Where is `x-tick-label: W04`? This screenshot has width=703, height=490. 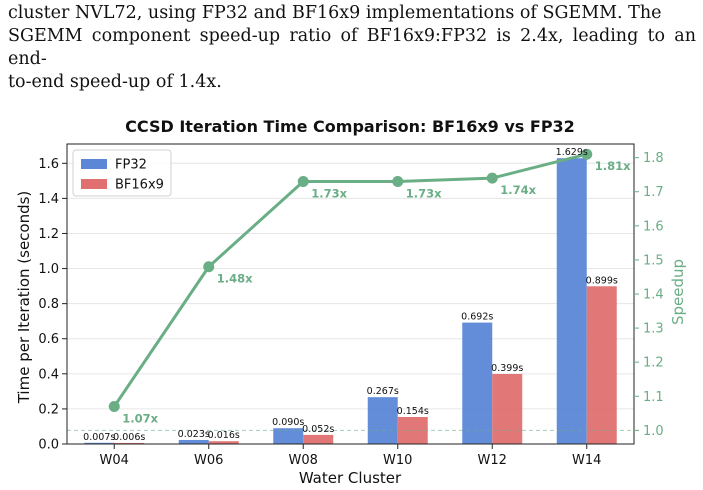
x-tick-label: W04 is located at coordinates (114, 460).